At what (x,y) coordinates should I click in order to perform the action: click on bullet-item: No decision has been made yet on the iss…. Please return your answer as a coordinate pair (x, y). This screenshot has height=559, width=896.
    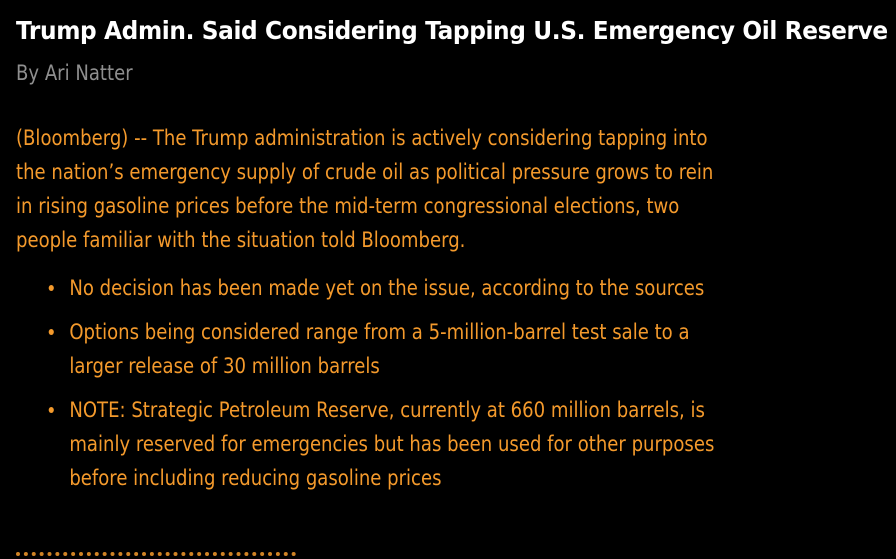
    Looking at the image, I should click on (368, 288).